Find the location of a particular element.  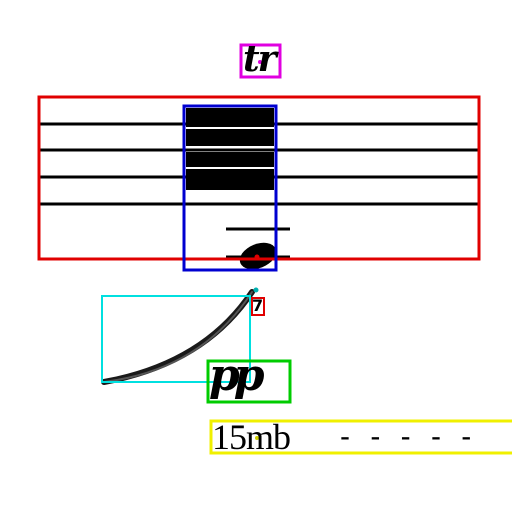

ornament-box is located at coordinates (260, 61).